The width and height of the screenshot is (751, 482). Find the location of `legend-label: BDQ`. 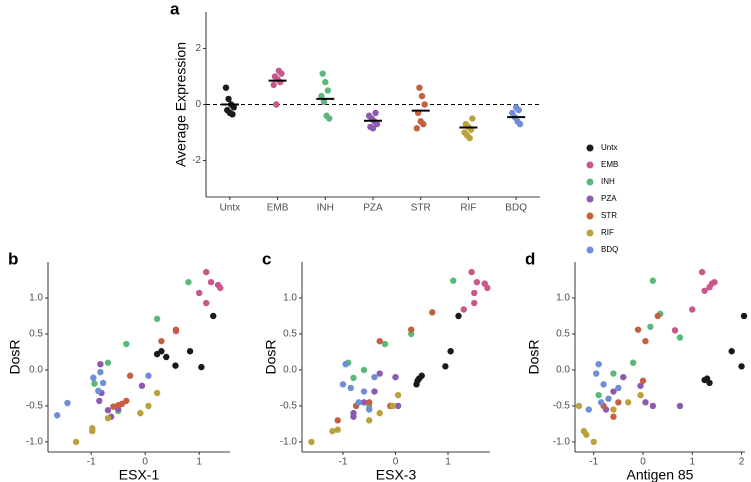

legend-label: BDQ is located at coordinates (609, 249).